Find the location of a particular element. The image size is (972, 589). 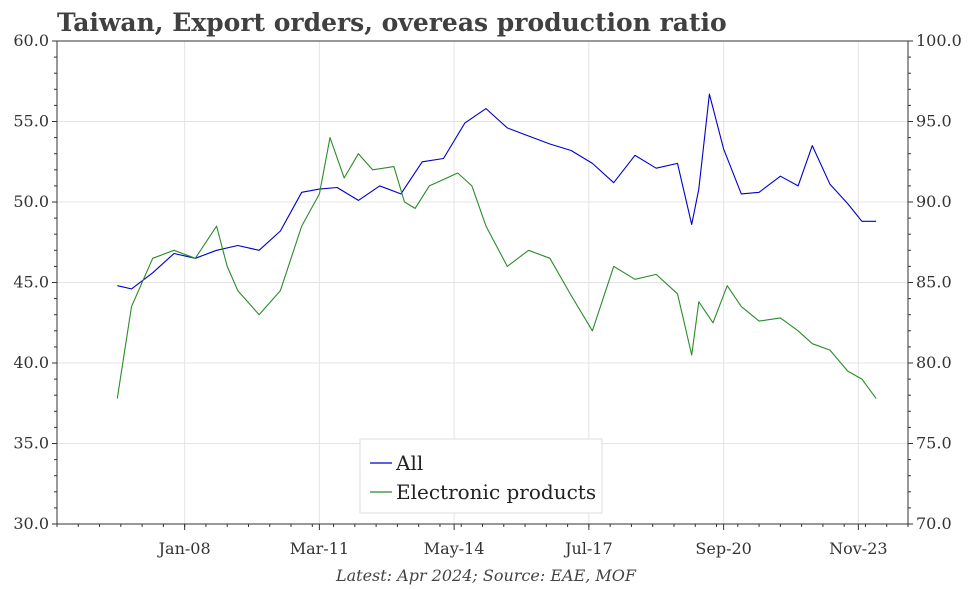

y-right-tick-label: 100.0 is located at coordinates (939, 40).